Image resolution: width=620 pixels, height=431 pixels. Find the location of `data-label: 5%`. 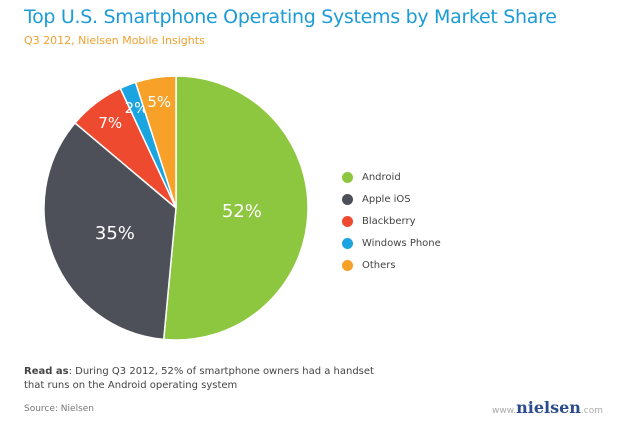

data-label: 5% is located at coordinates (159, 102).